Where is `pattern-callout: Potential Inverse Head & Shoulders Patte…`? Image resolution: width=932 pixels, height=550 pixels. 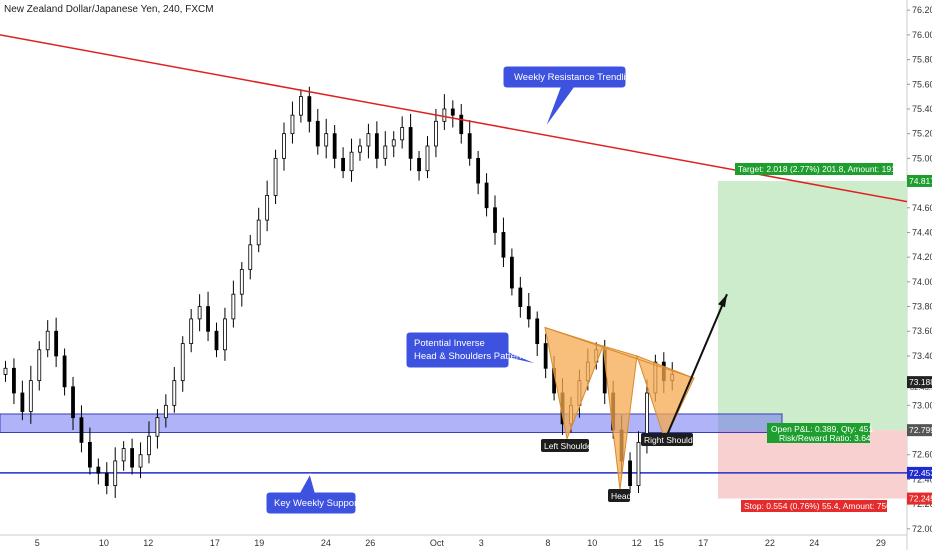
pattern-callout: Potential Inverse Head & Shoulders Patte… is located at coordinates (473, 350).